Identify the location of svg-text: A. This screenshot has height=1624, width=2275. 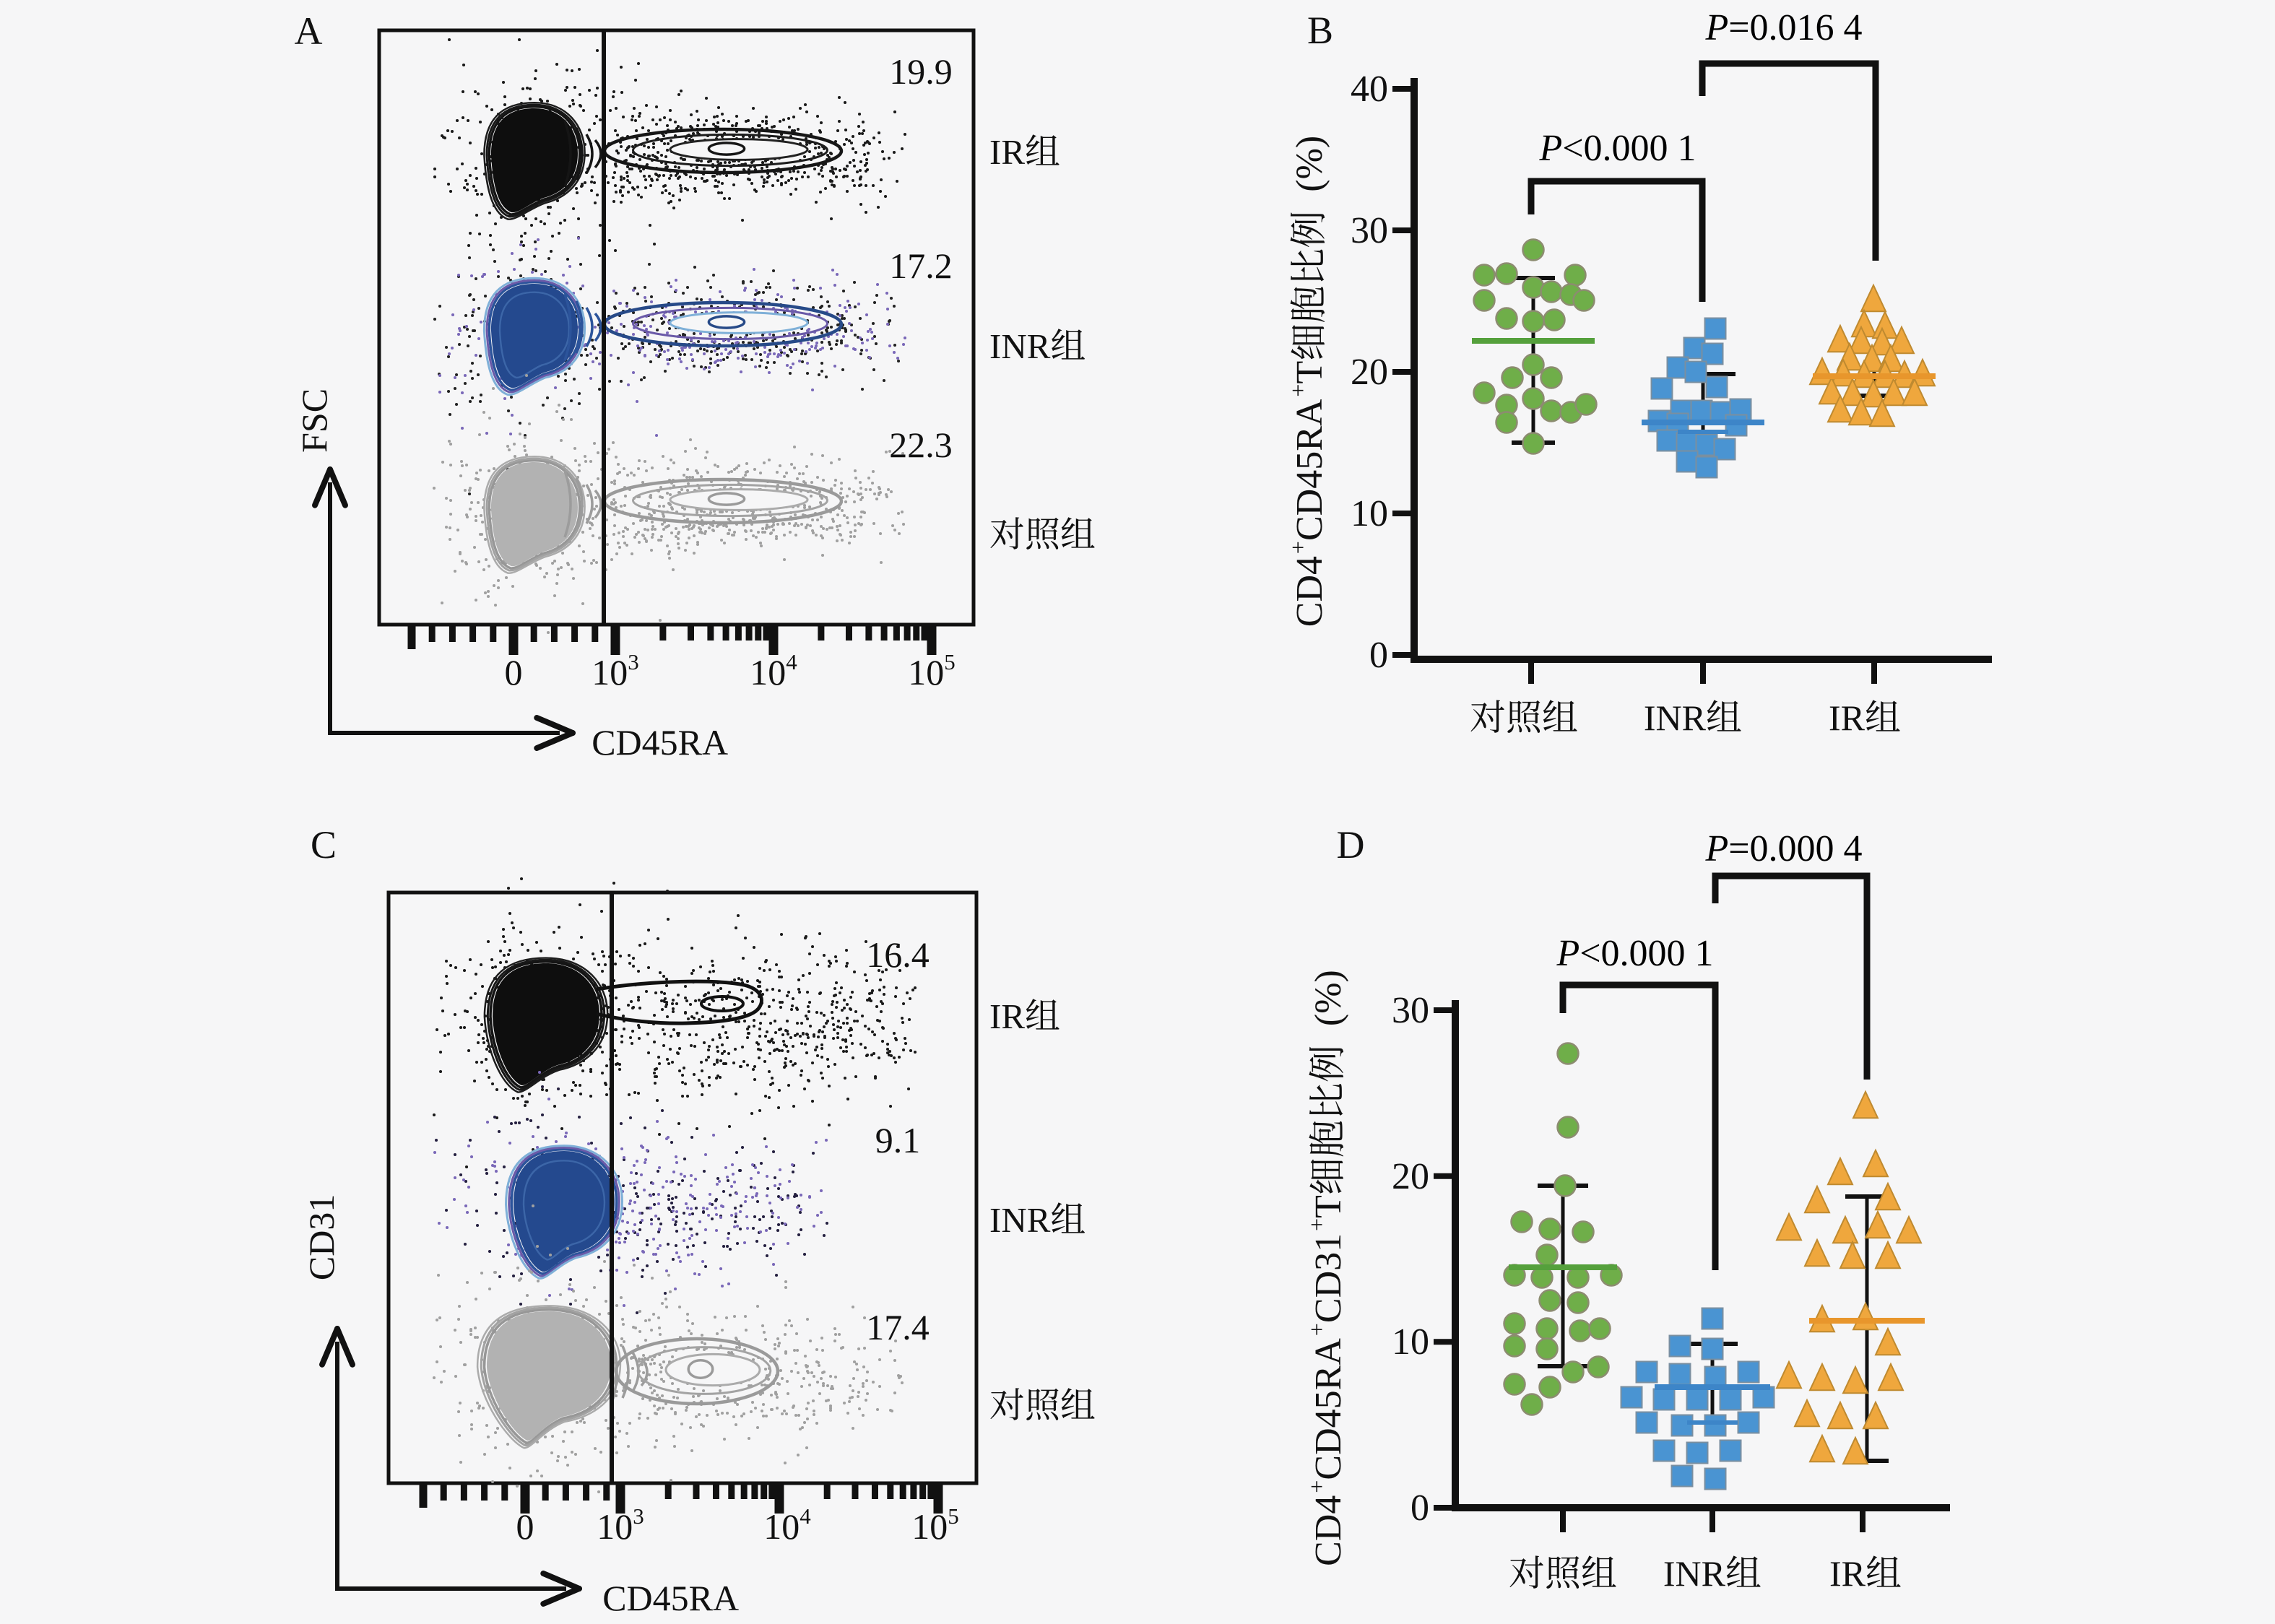
(309, 31).